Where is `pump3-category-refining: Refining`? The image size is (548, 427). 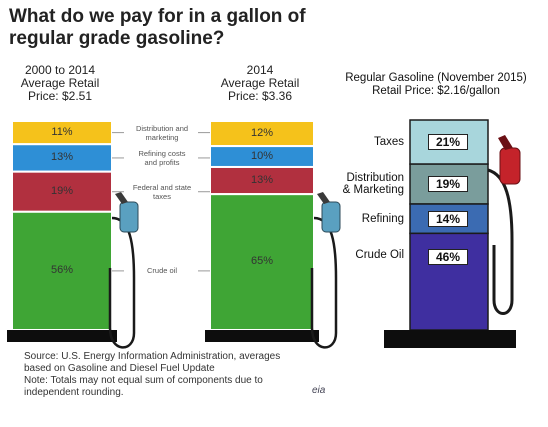
pump3-category-refining: Refining is located at coordinates (366, 219).